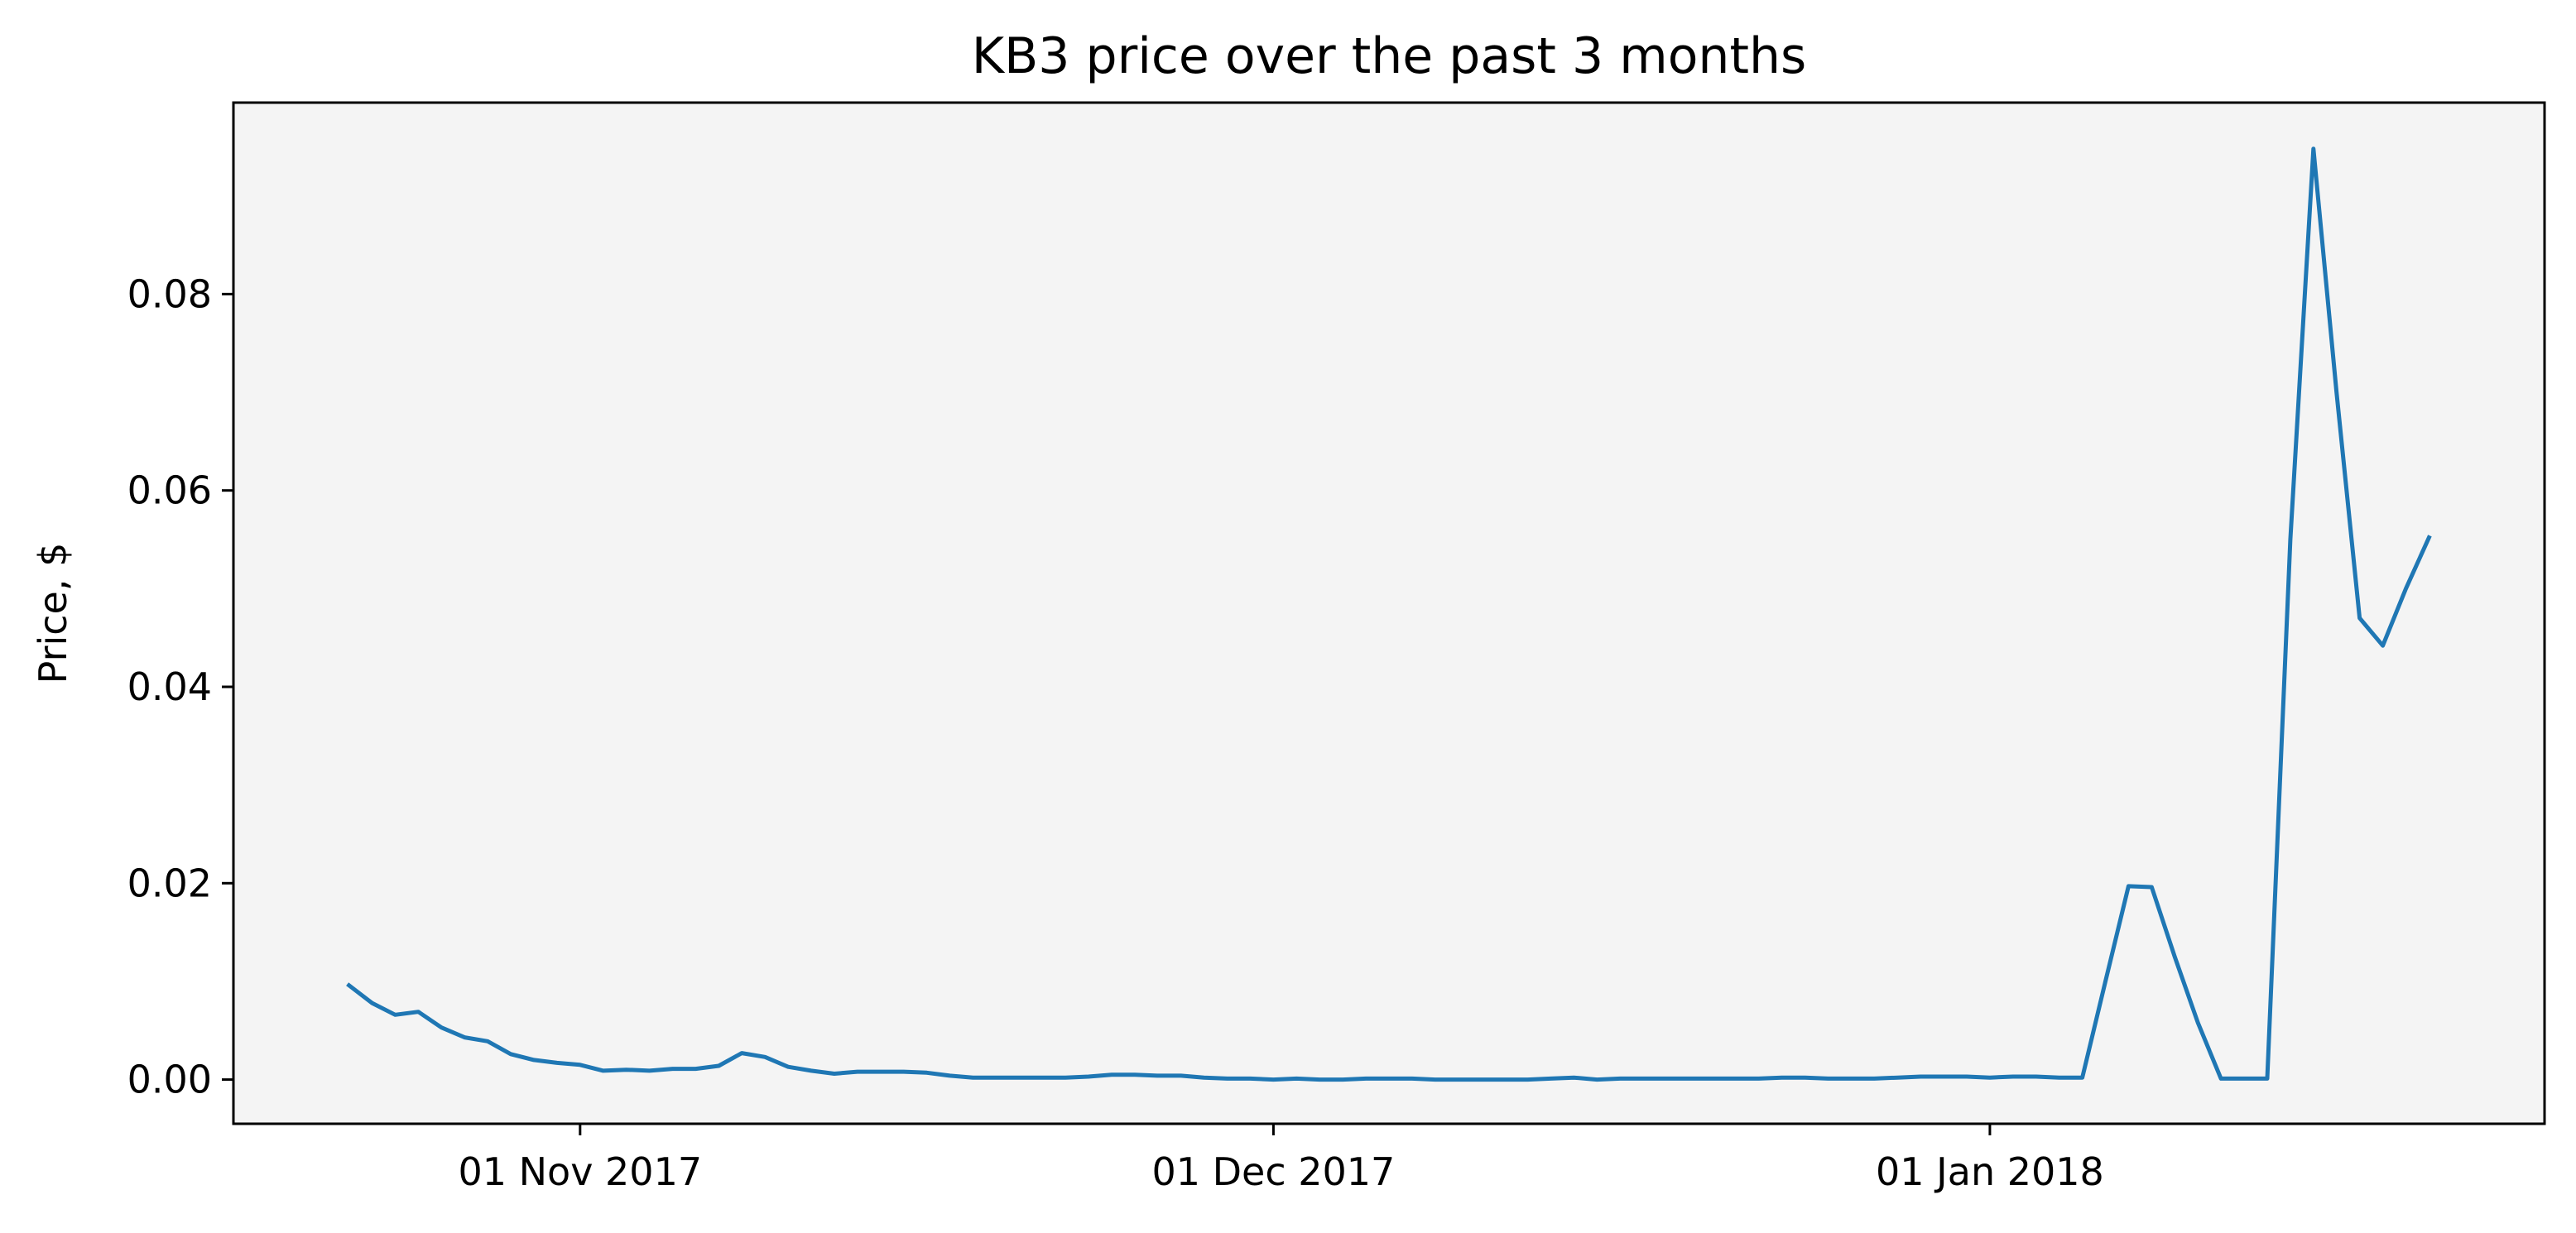 The image size is (2576, 1233). I want to click on x-axis: 01 Nov 2017 01 Dec 2017 01 Jan 2018, so click(1281, 1159).